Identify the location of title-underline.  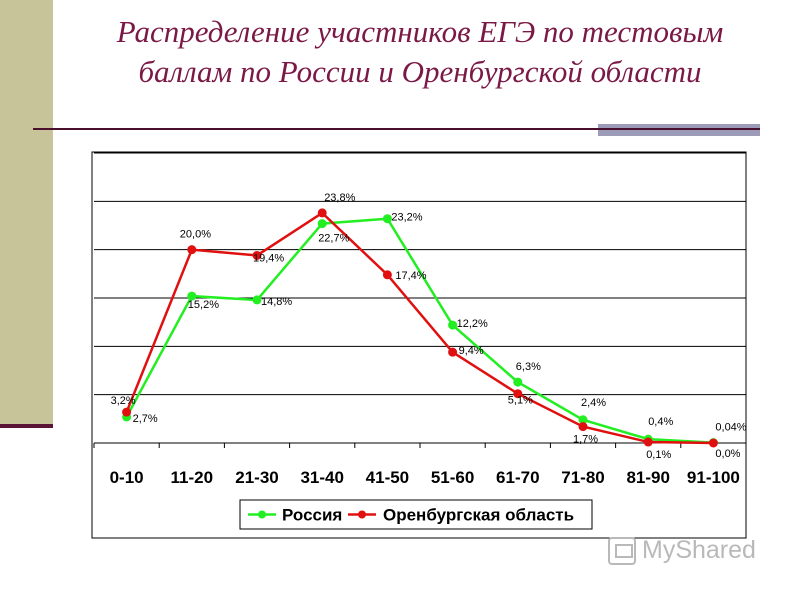
(315, 129).